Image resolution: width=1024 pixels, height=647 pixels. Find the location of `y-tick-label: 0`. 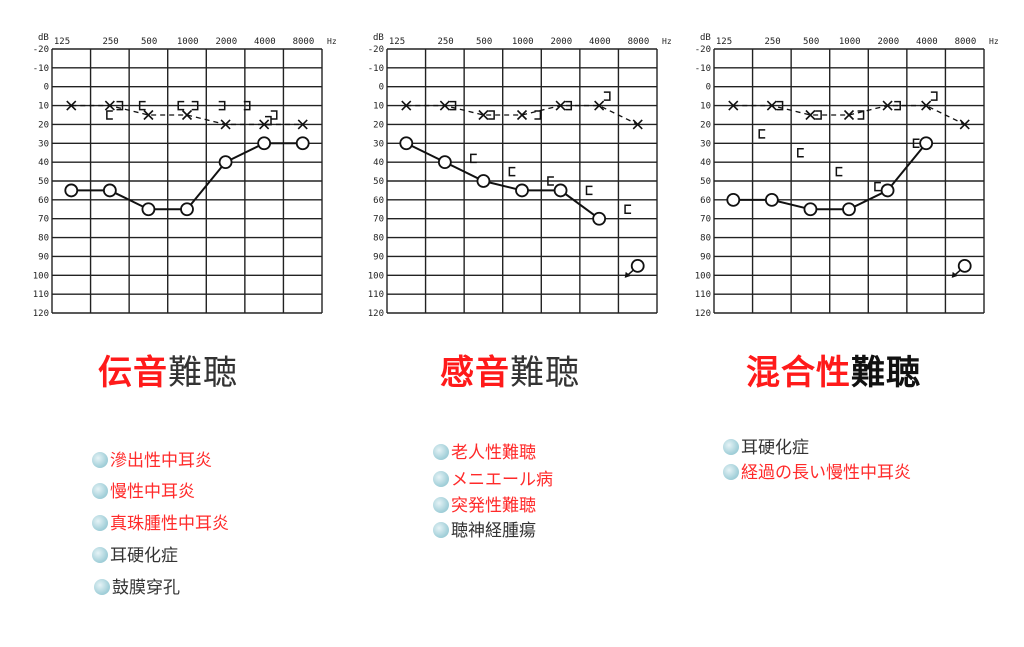

y-tick-label: 0 is located at coordinates (46, 88).